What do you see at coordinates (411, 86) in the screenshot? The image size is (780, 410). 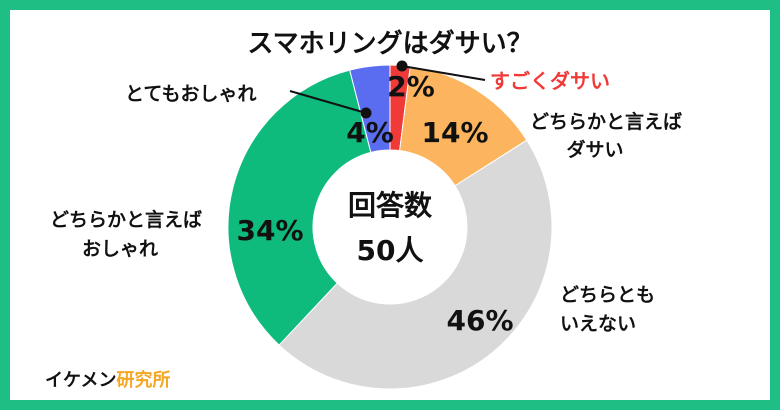 I see `pct-label-sugoku-dasai: 2%` at bounding box center [411, 86].